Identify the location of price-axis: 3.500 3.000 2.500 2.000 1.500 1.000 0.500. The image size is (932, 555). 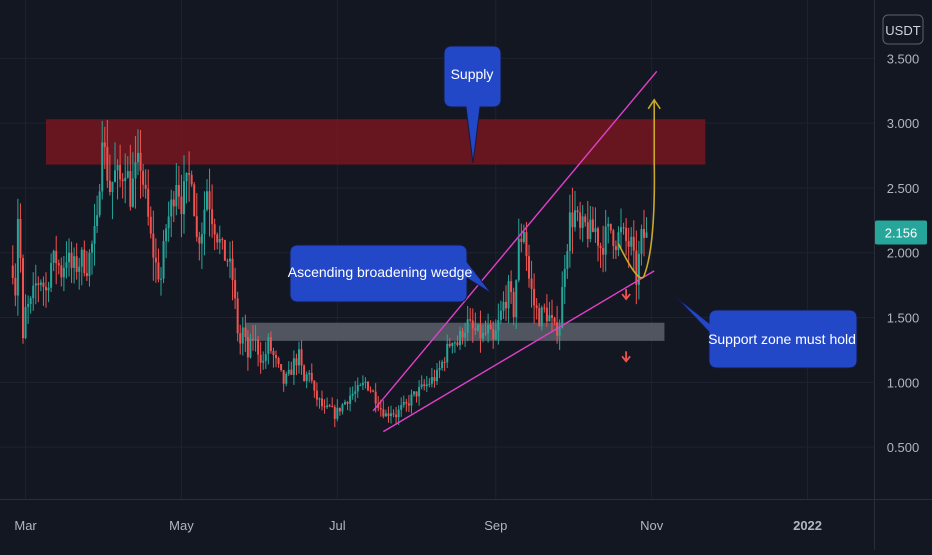
(903, 253).